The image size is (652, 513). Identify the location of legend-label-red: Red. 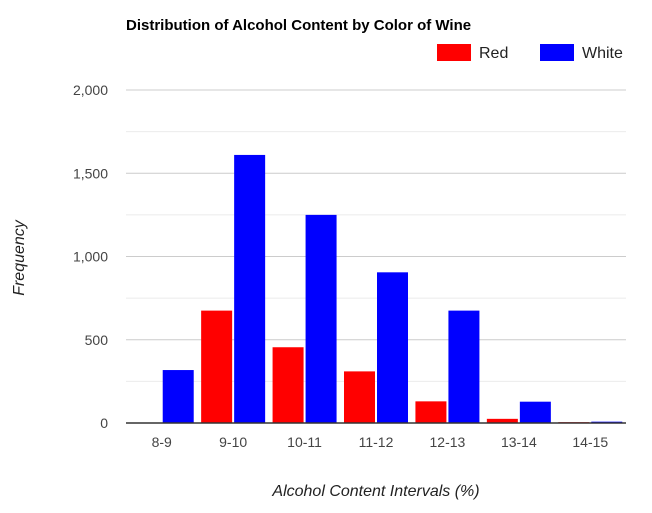
(493, 53).